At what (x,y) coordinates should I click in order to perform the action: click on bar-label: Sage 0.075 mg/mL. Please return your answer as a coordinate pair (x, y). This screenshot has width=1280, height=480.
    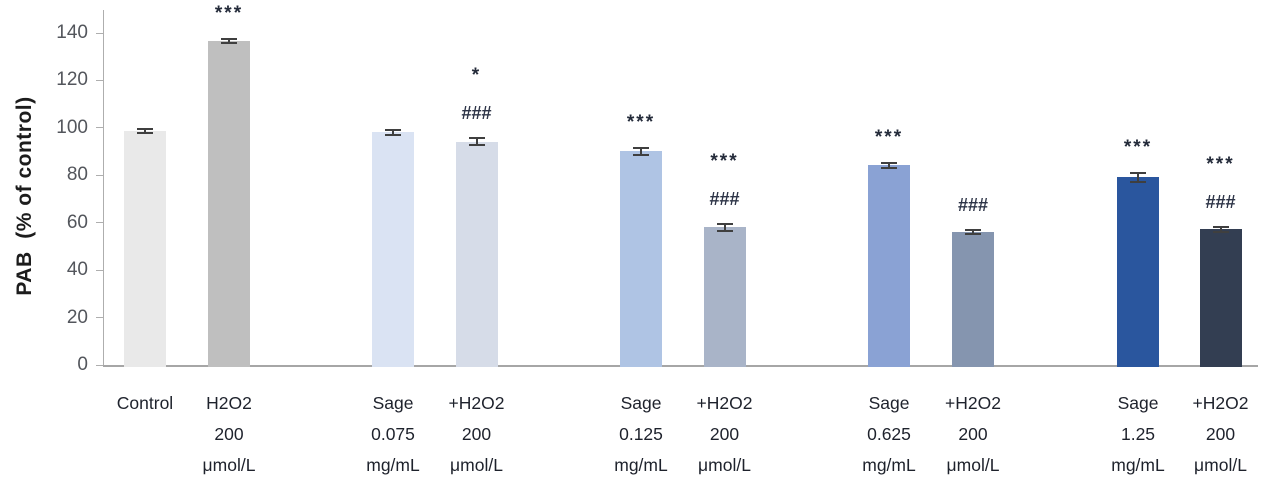
    Looking at the image, I should click on (393, 434).